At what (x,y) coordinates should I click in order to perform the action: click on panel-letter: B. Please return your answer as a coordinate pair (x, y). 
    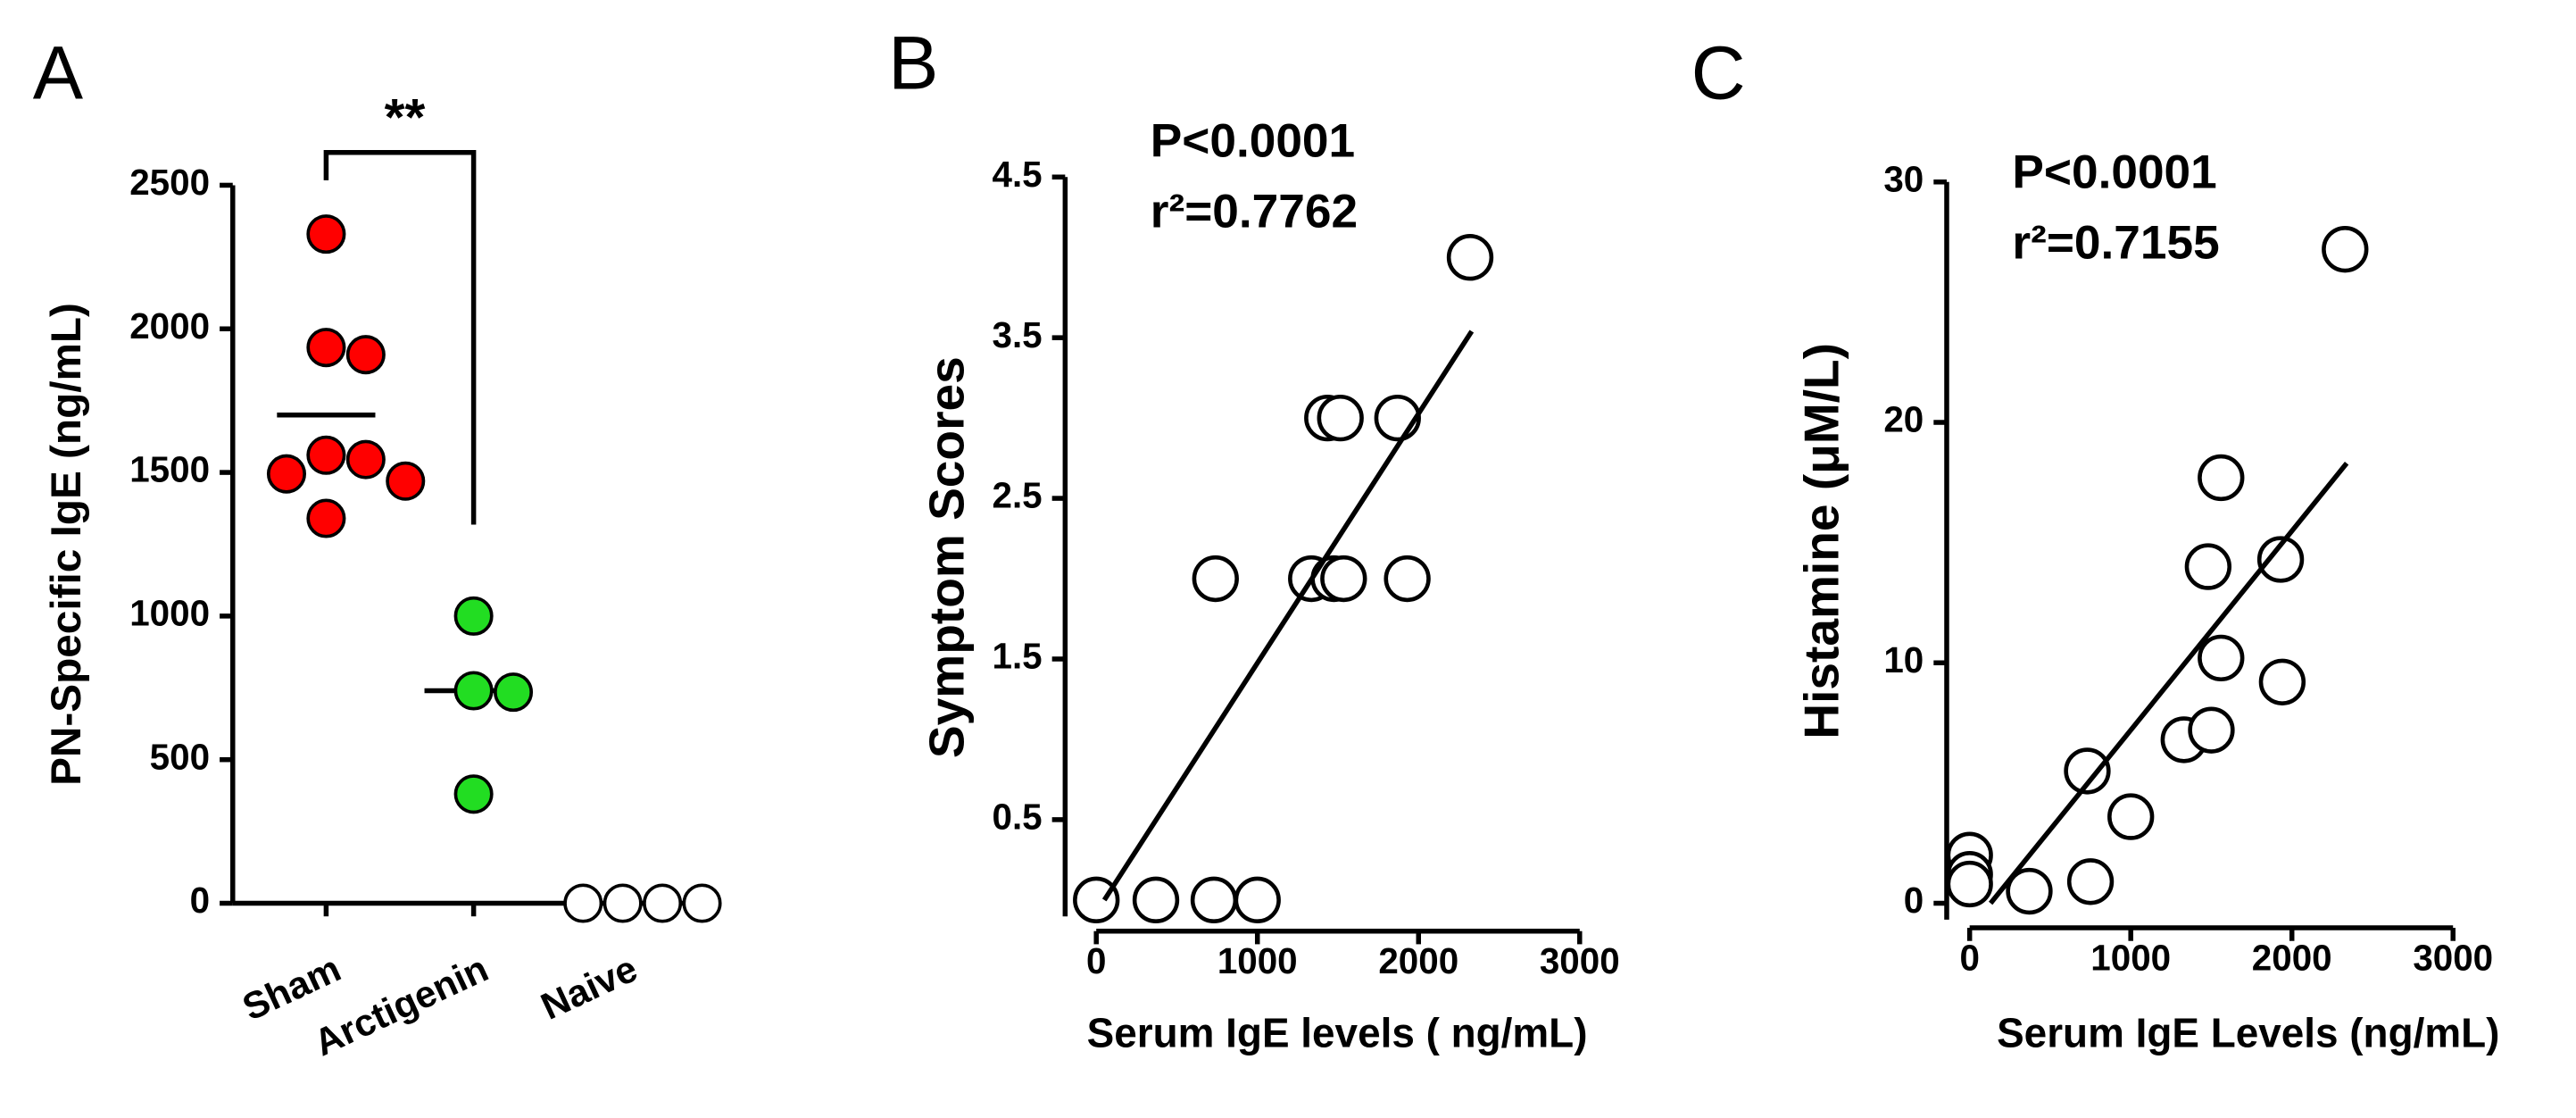
    Looking at the image, I should click on (913, 62).